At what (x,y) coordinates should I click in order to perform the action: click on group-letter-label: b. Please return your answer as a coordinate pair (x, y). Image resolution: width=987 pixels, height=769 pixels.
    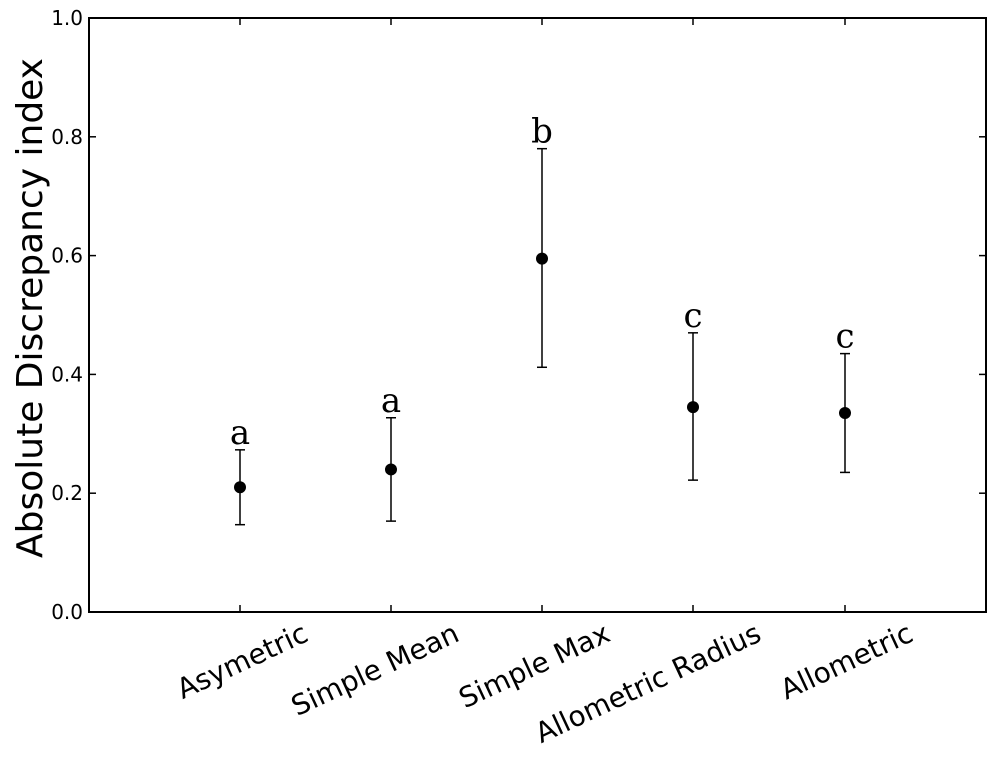
    Looking at the image, I should click on (542, 132).